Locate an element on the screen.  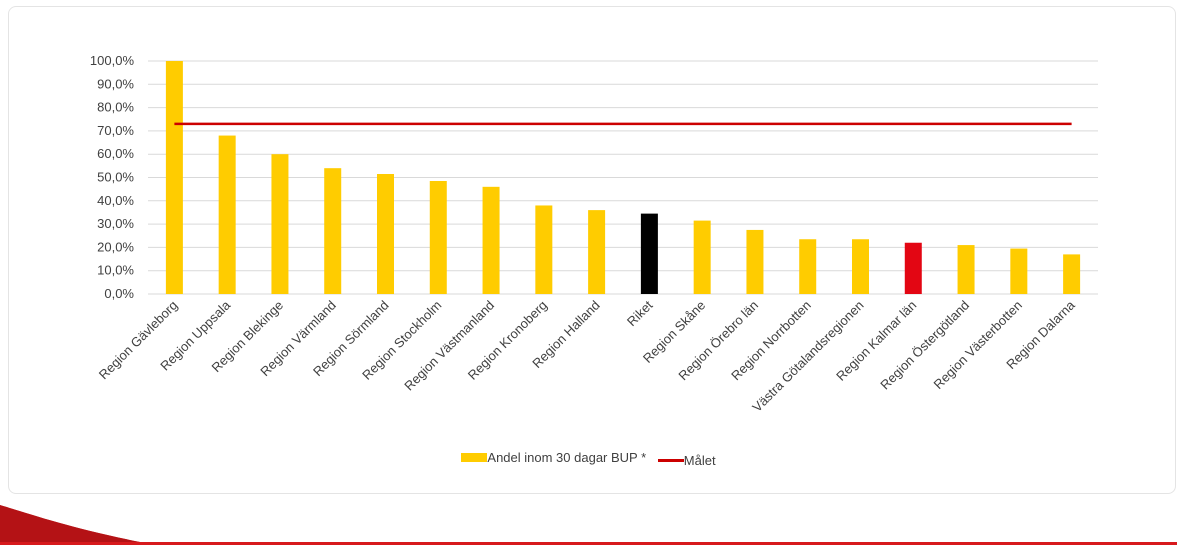
y-tick-label: 40,0% is located at coordinates (115, 200).